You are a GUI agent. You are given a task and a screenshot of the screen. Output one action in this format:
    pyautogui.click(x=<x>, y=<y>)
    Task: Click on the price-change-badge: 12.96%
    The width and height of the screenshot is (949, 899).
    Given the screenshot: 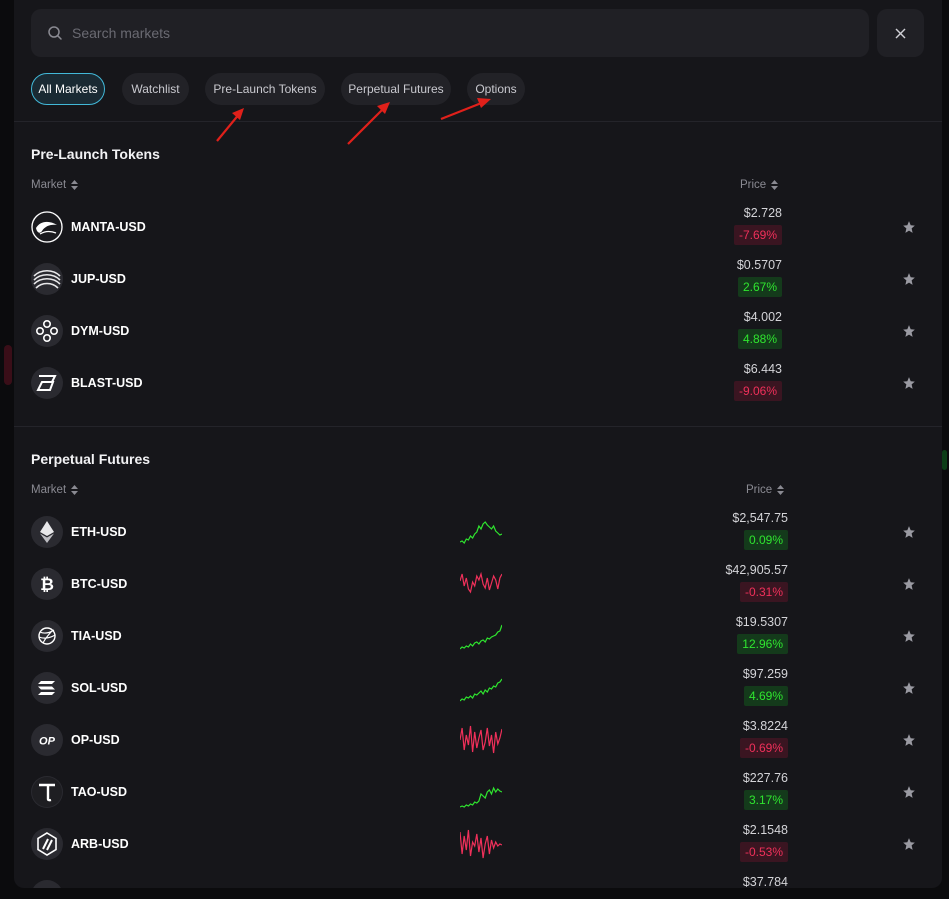 What is the action you would take?
    pyautogui.click(x=762, y=644)
    